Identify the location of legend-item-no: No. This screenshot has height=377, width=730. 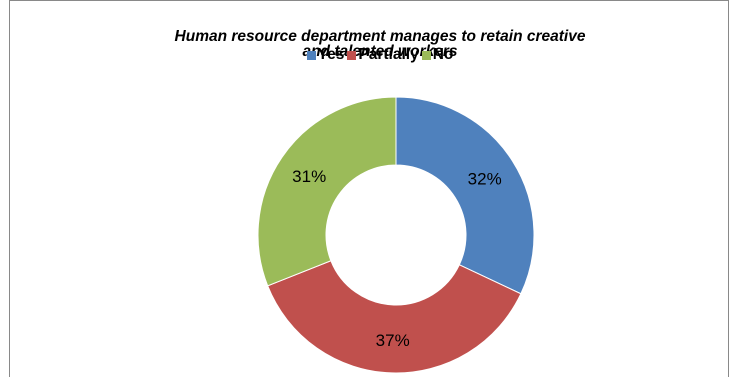
(437, 54).